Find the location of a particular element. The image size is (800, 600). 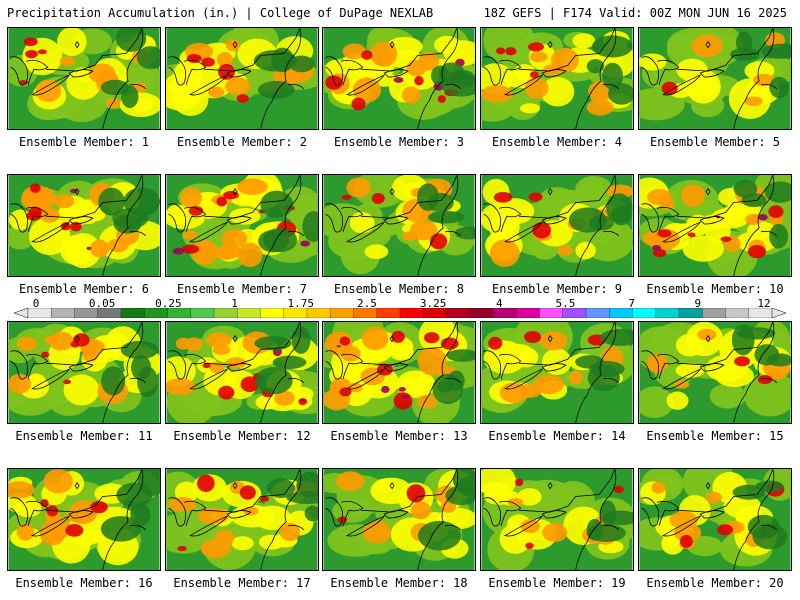

colorbar-tick-label: 0.25 is located at coordinates (168, 303).